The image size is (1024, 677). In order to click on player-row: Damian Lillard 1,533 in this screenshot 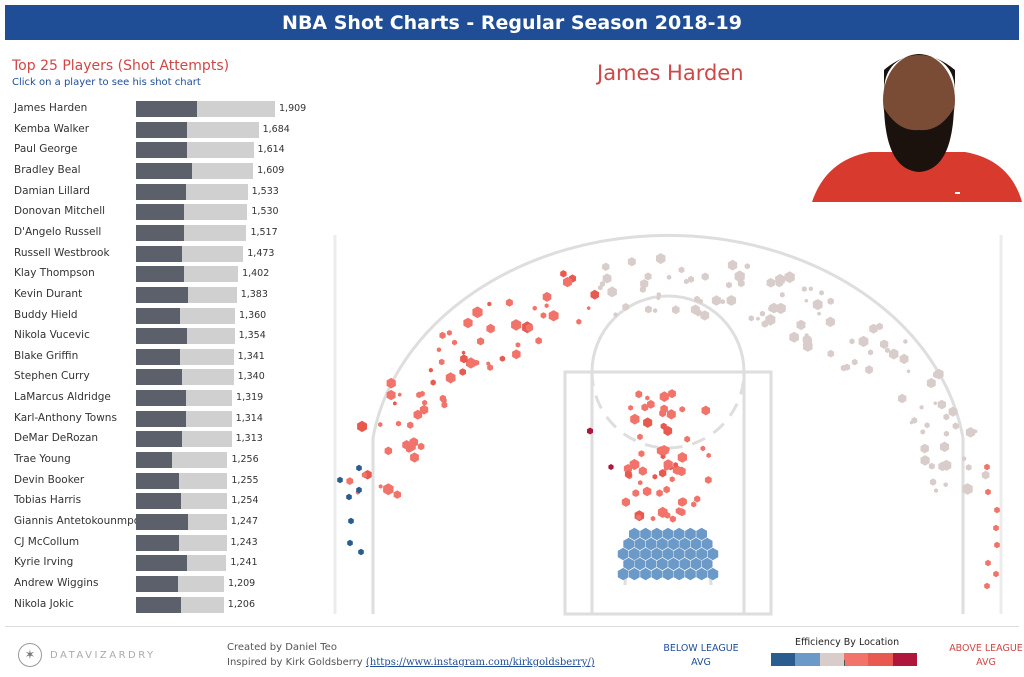, I will do `click(172, 192)`.